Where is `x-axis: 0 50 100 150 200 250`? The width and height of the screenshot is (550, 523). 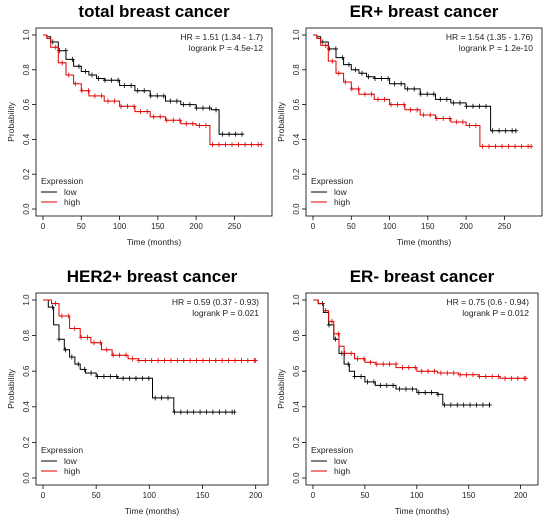 x-axis: 0 50 100 150 200 250 is located at coordinates (411, 223).